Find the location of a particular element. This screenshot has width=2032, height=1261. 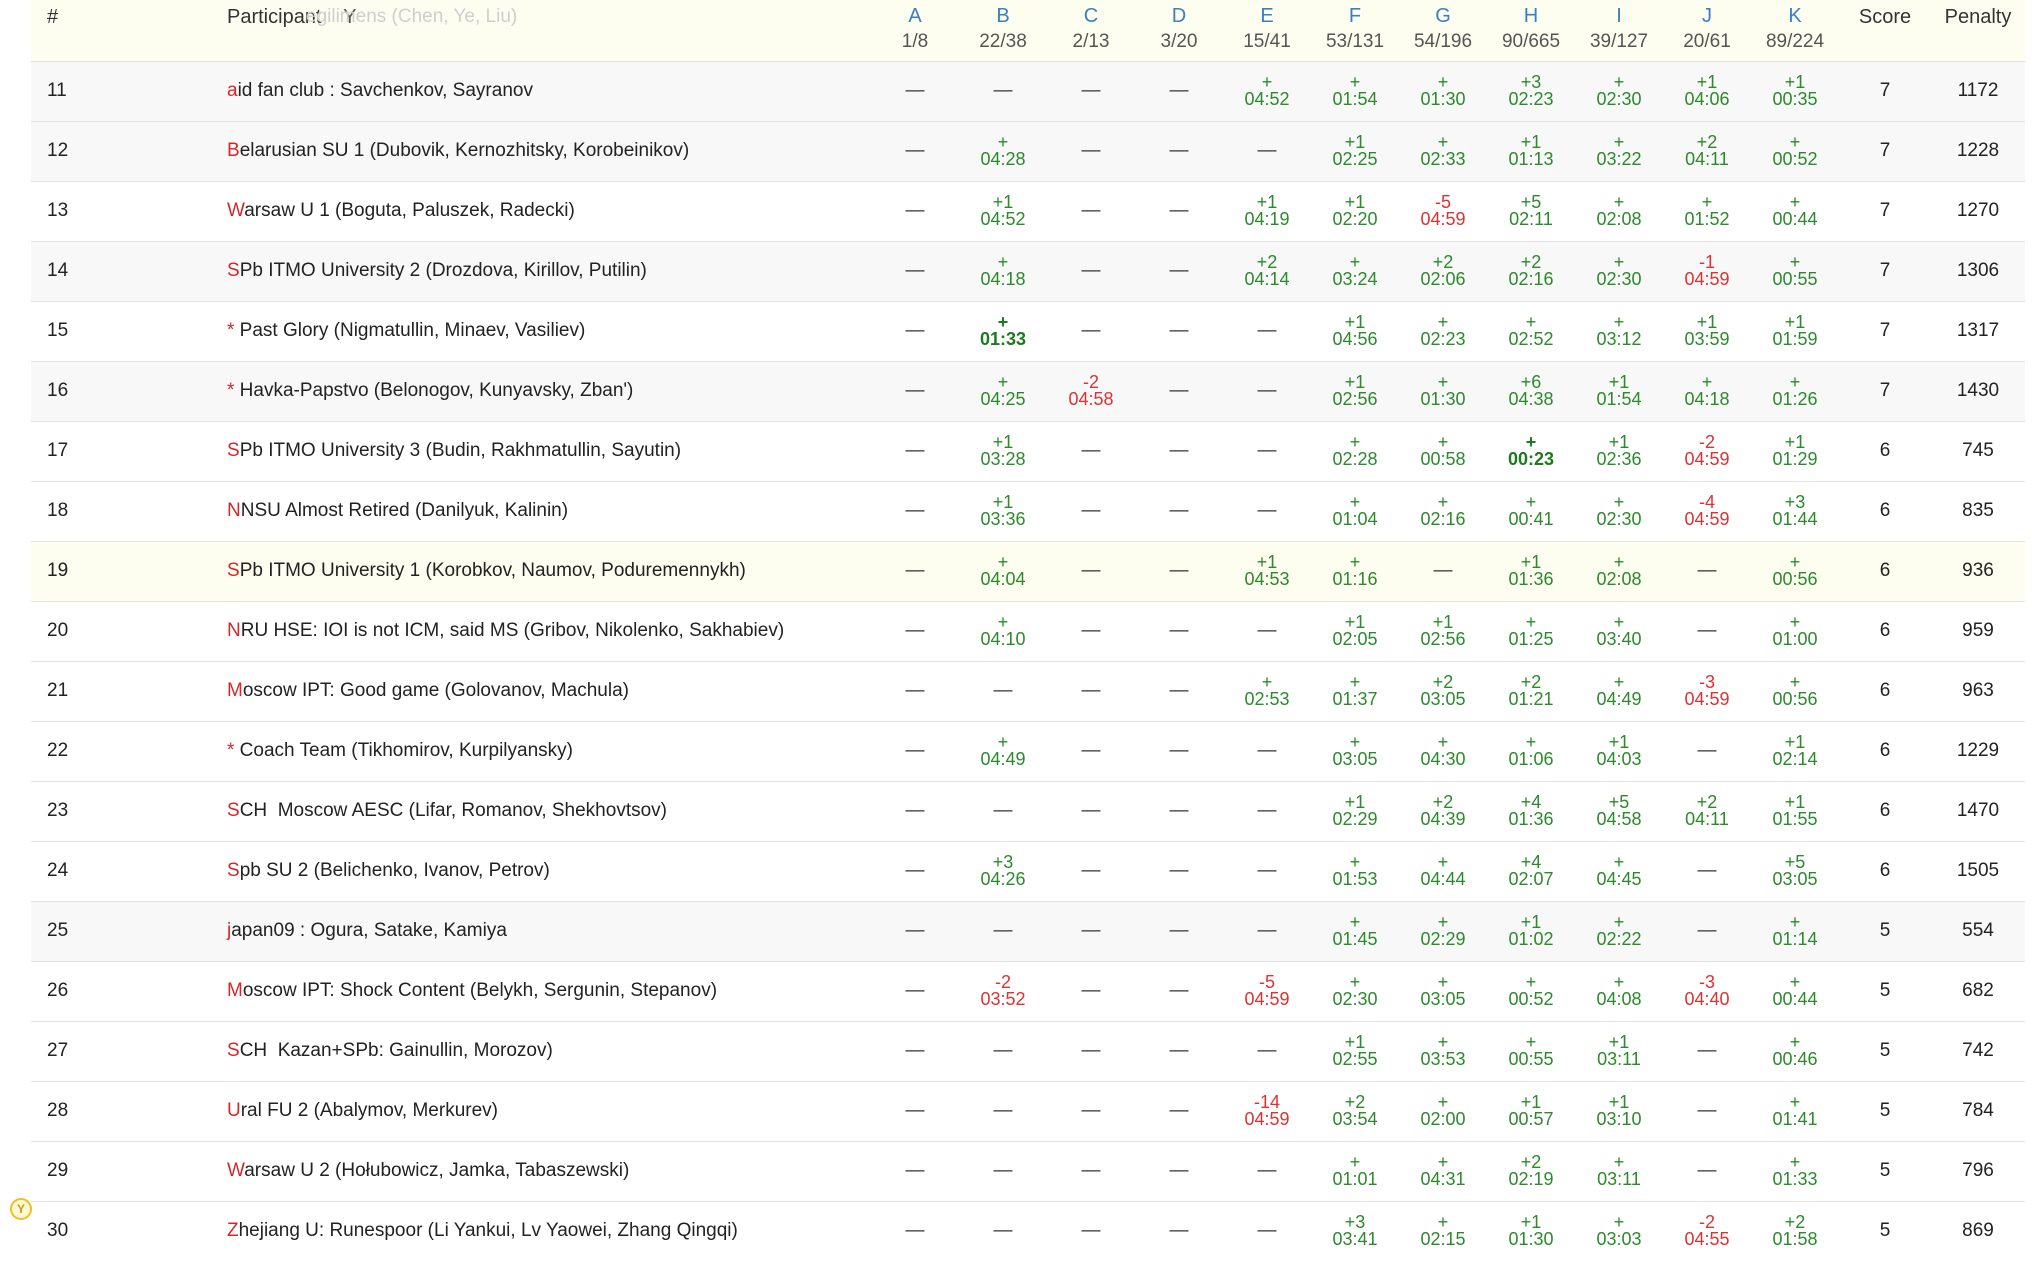

problem-result-cell: +1 03:59 is located at coordinates (1707, 331).